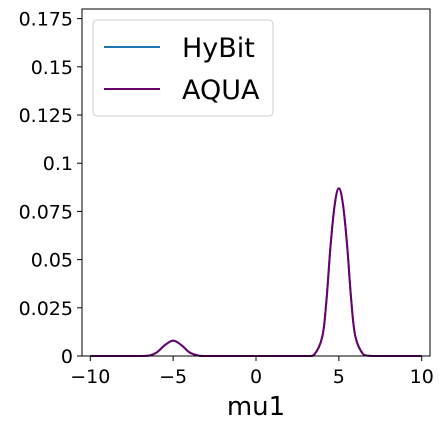  What do you see at coordinates (46, 116) in the screenshot?
I see `y-tick-label: 0.125` at bounding box center [46, 116].